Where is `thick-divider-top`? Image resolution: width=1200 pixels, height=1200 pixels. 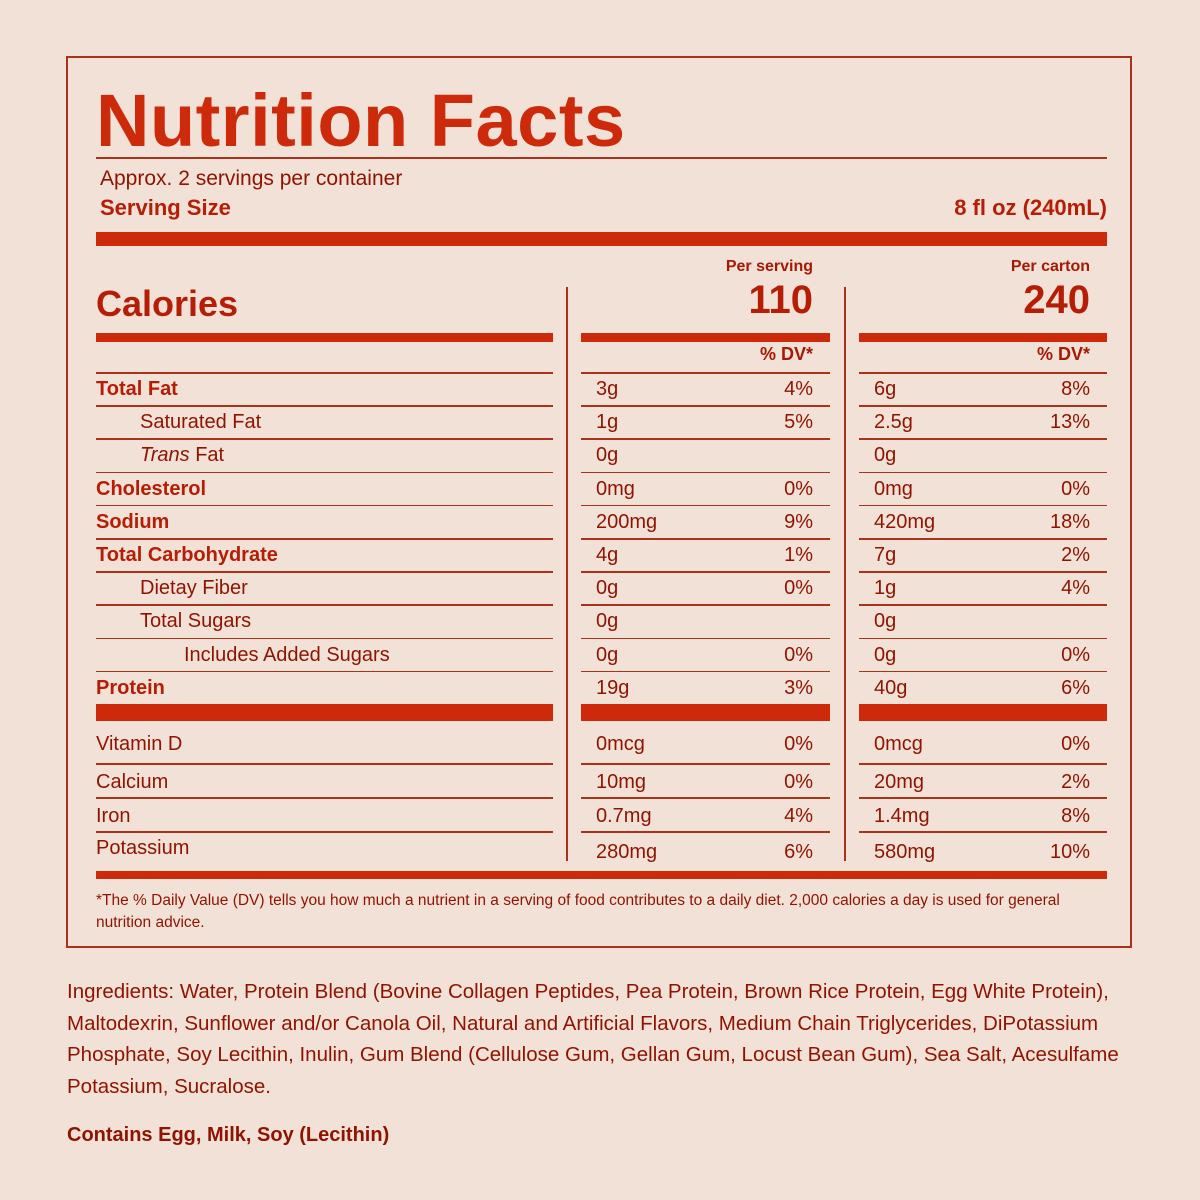 thick-divider-top is located at coordinates (601, 239).